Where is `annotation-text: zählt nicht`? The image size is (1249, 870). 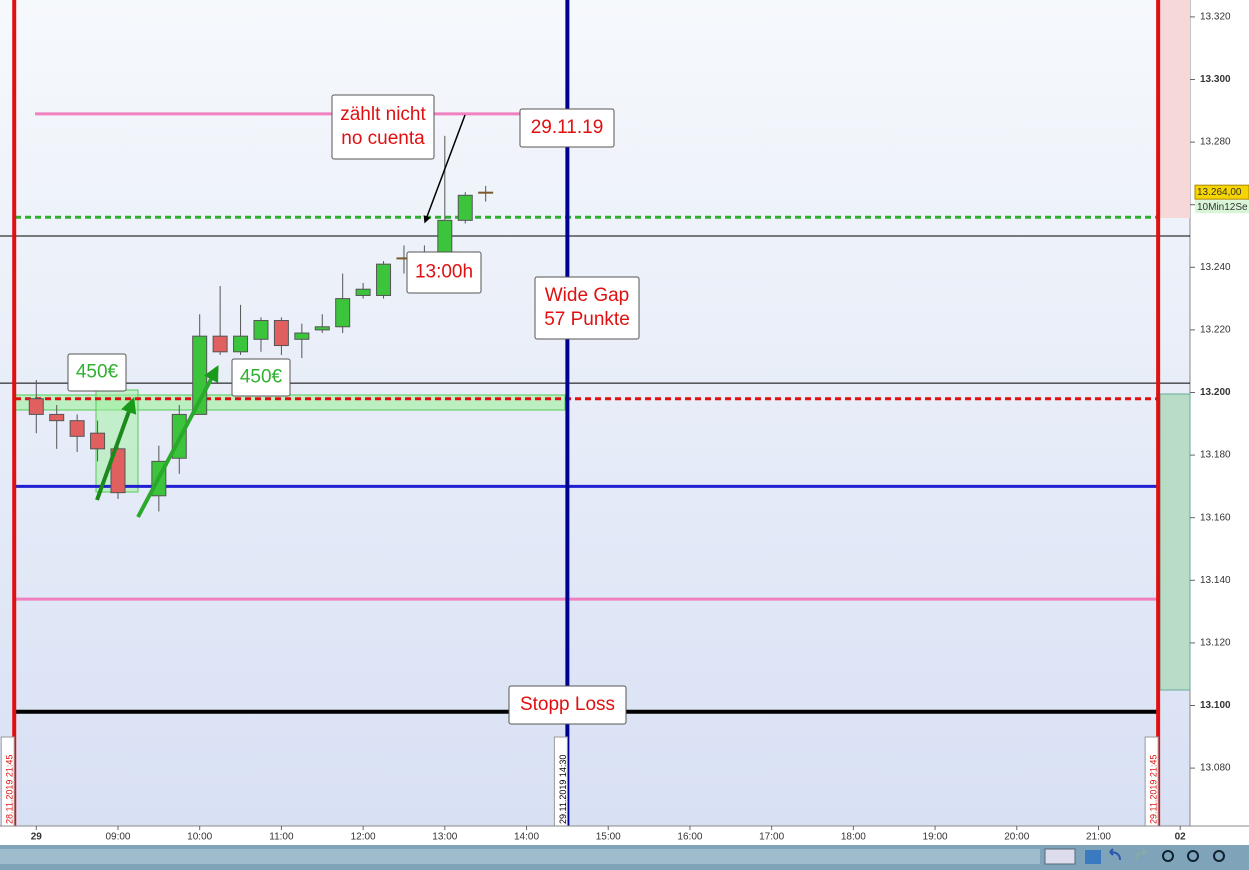 annotation-text: zählt nicht is located at coordinates (383, 114).